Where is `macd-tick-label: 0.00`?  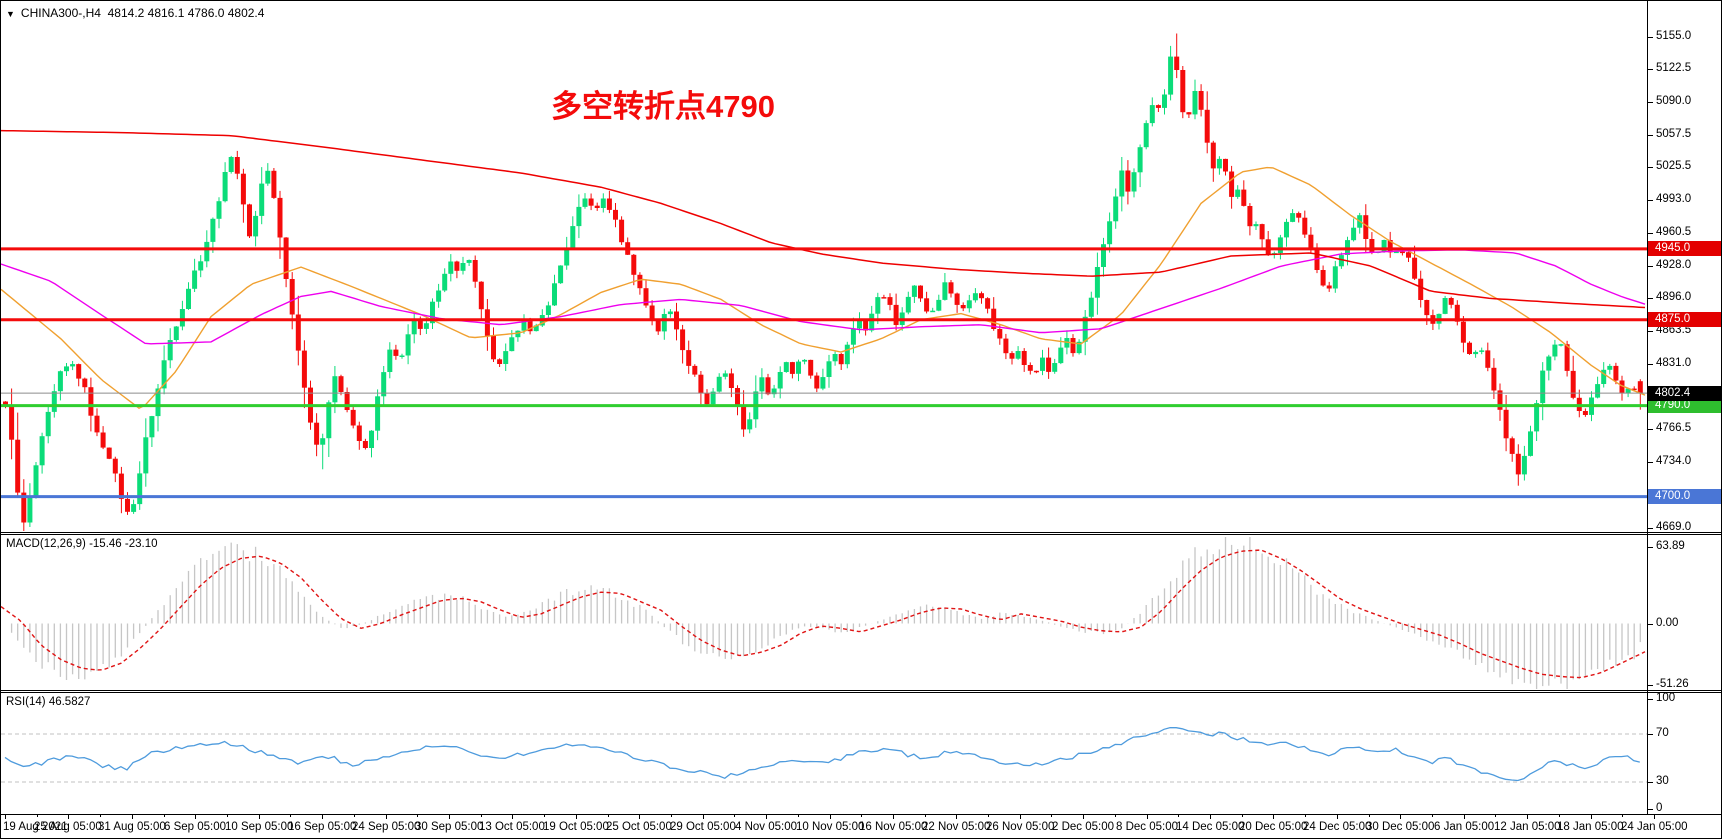
macd-tick-label: 0.00 is located at coordinates (1667, 623).